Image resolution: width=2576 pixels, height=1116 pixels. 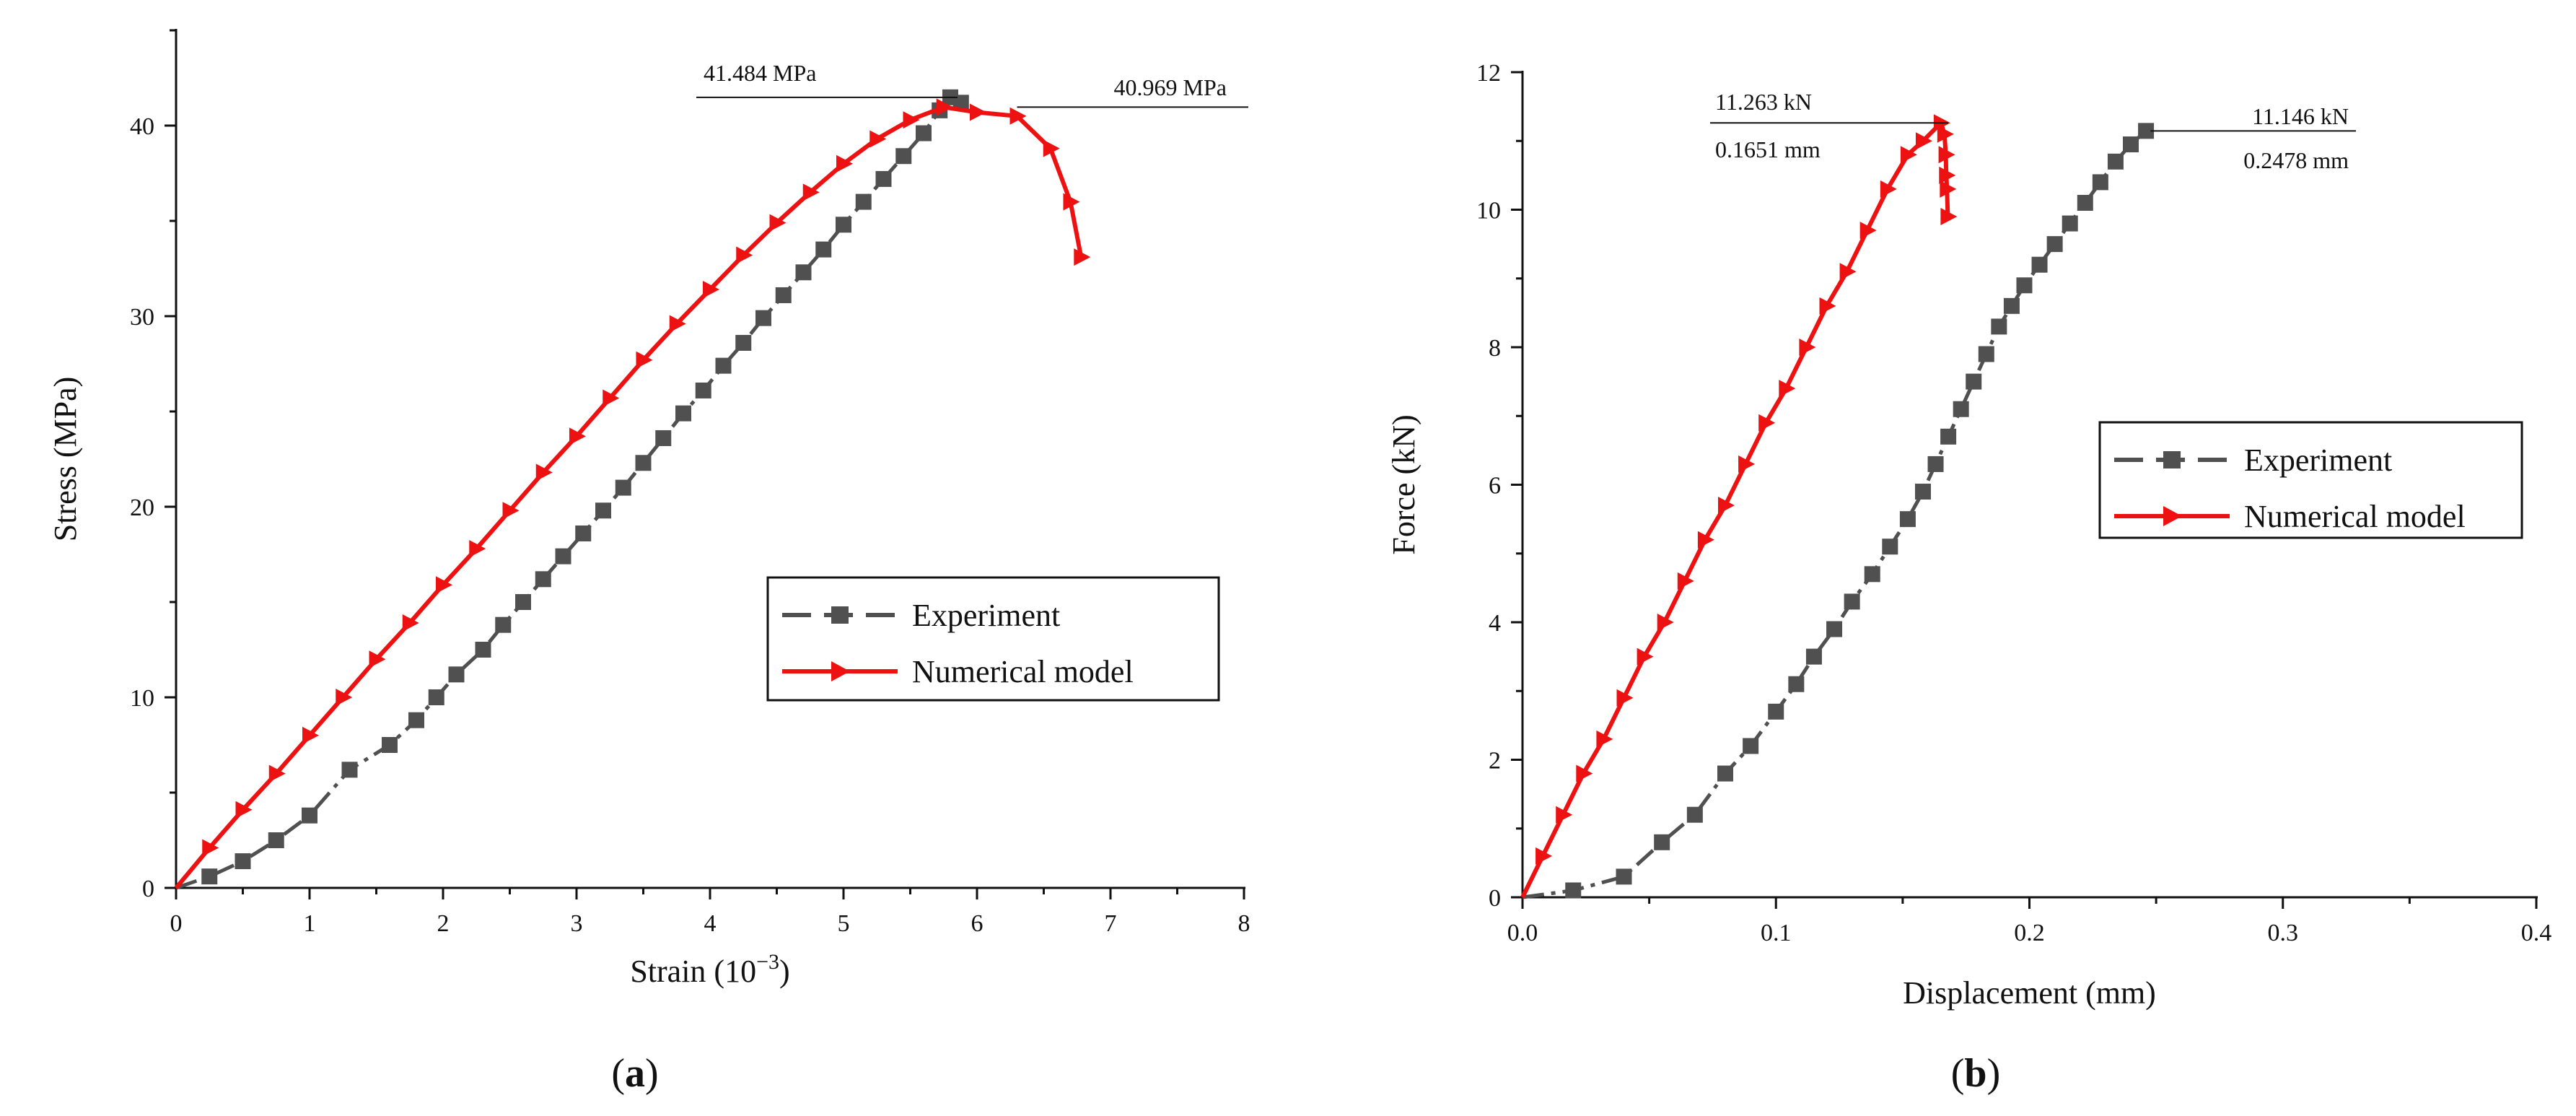 What do you see at coordinates (65, 459) in the screenshot?
I see `y-axis-title: Stress (MPa)` at bounding box center [65, 459].